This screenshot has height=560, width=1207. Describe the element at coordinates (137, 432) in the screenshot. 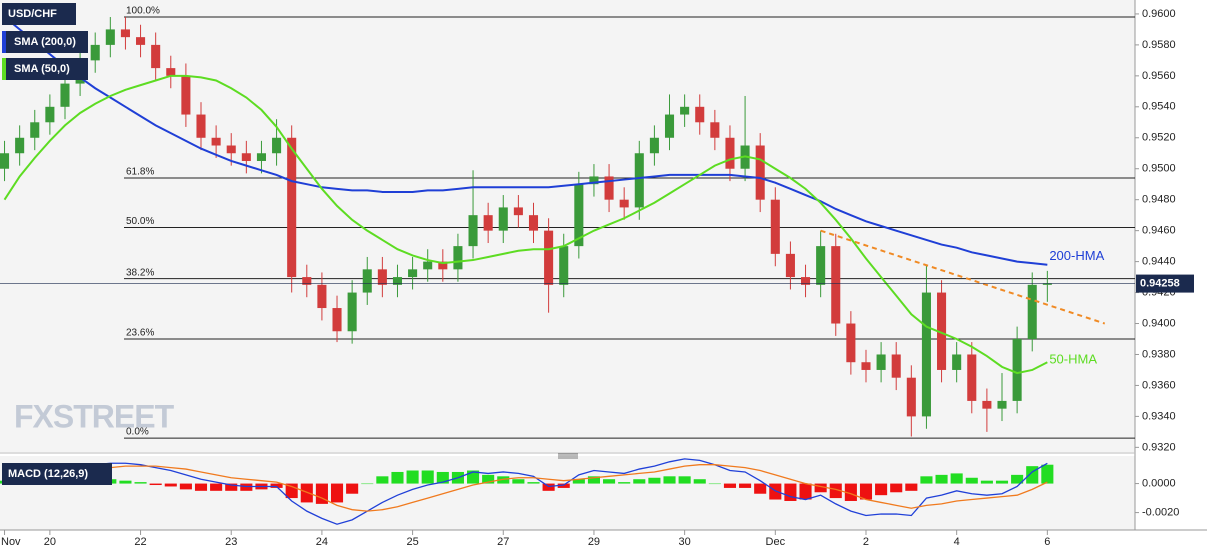

I see `fib-label: 0.0%` at that location.